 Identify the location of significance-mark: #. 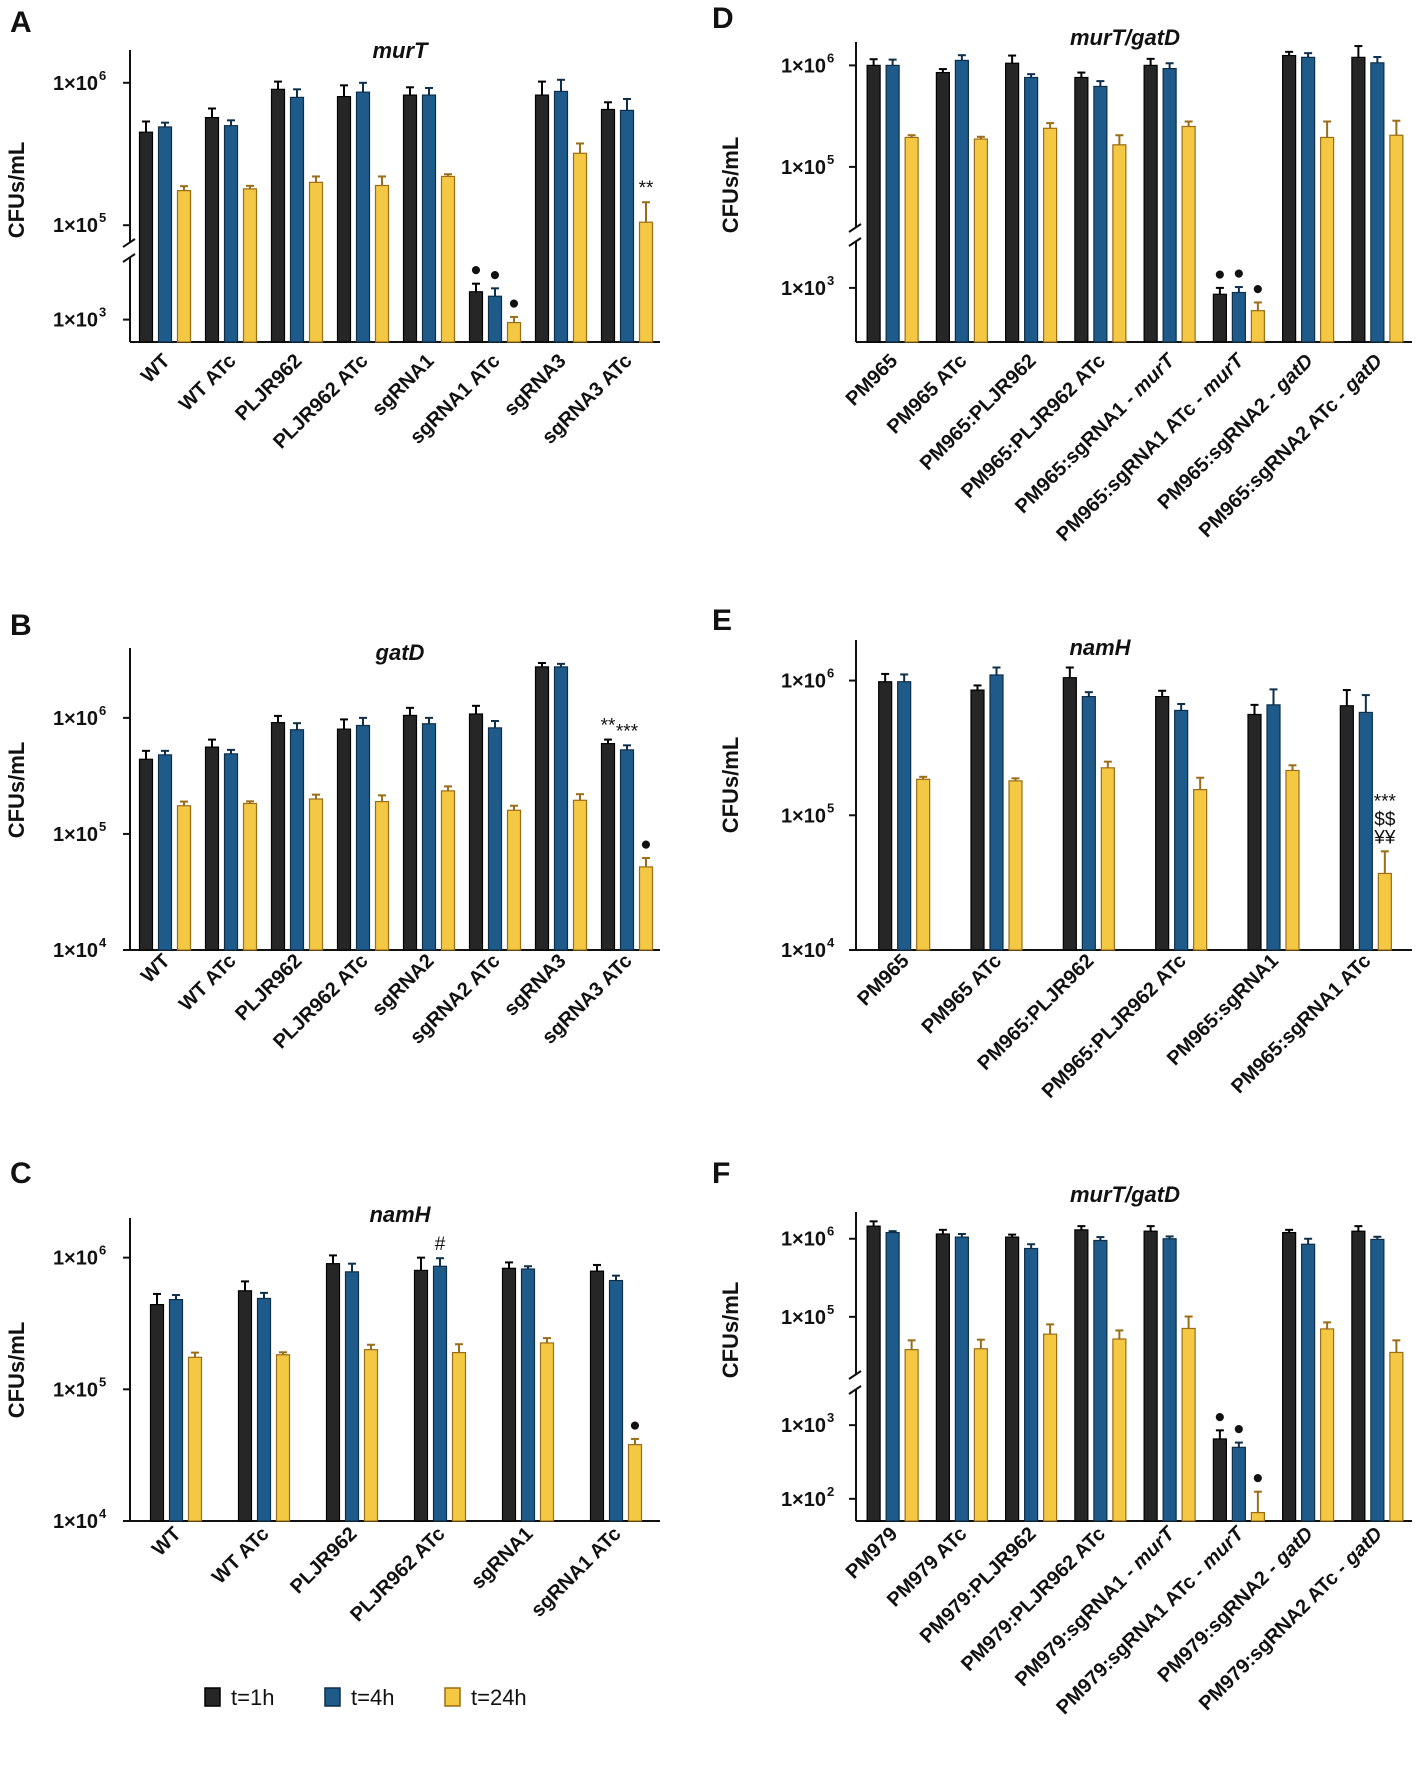
(440, 1244).